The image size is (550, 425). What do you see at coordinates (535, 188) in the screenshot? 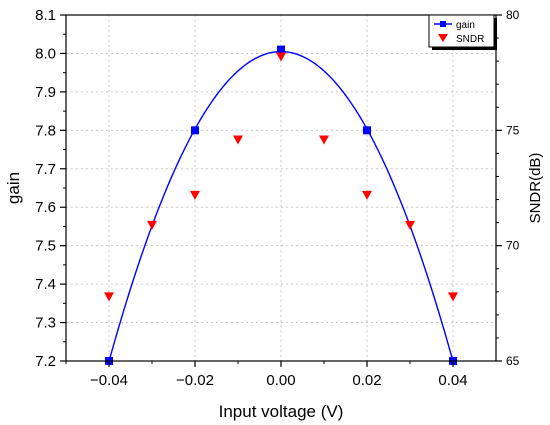
I see `right-y-axis-title: SNDR(dB)` at bounding box center [535, 188].